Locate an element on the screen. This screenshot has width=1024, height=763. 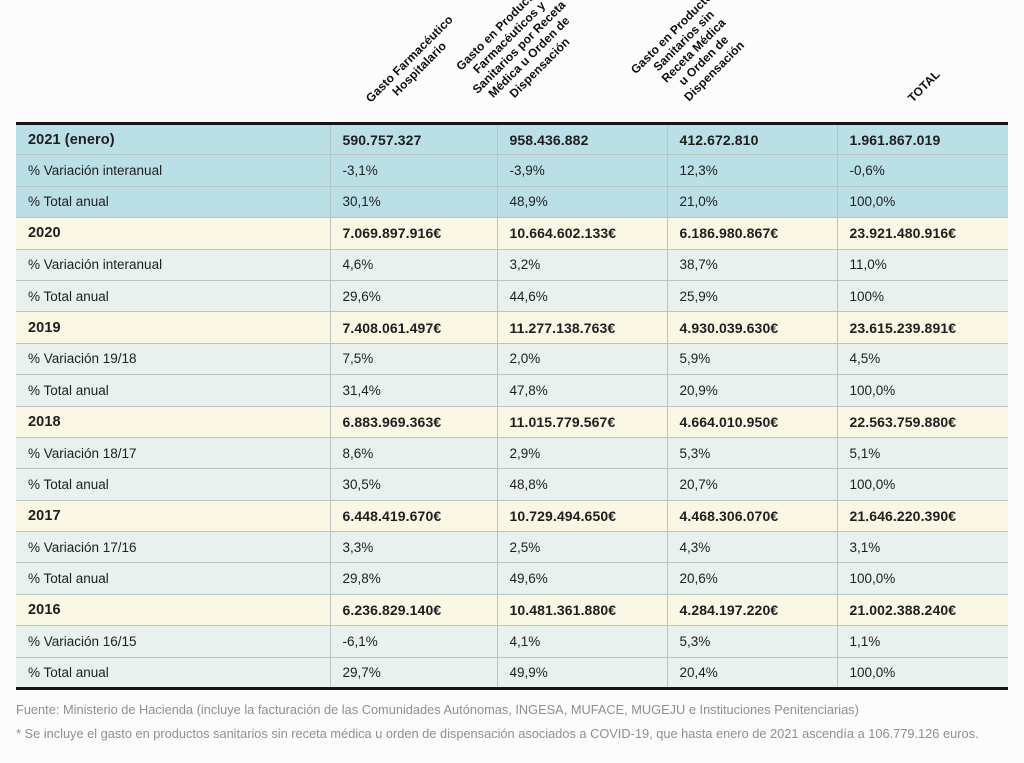
value-cell: 11.277.138.763€ is located at coordinates (581, 327).